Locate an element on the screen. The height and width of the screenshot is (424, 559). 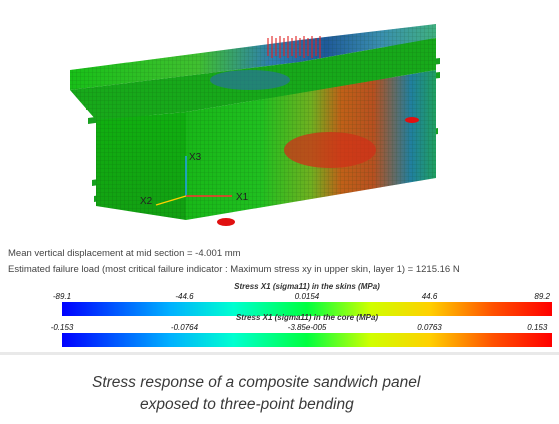
right-support is located at coordinates (412, 120).